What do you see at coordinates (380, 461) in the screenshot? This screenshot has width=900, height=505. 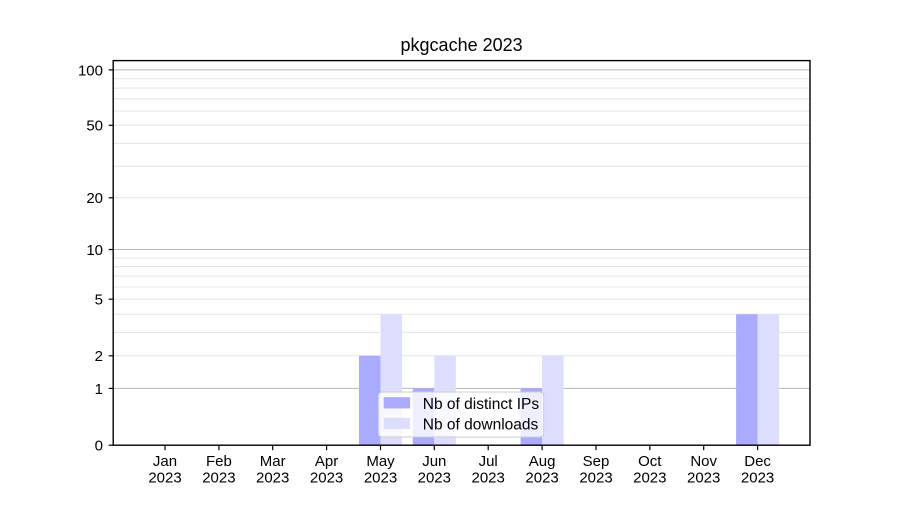 I see `svg-text: May` at bounding box center [380, 461].